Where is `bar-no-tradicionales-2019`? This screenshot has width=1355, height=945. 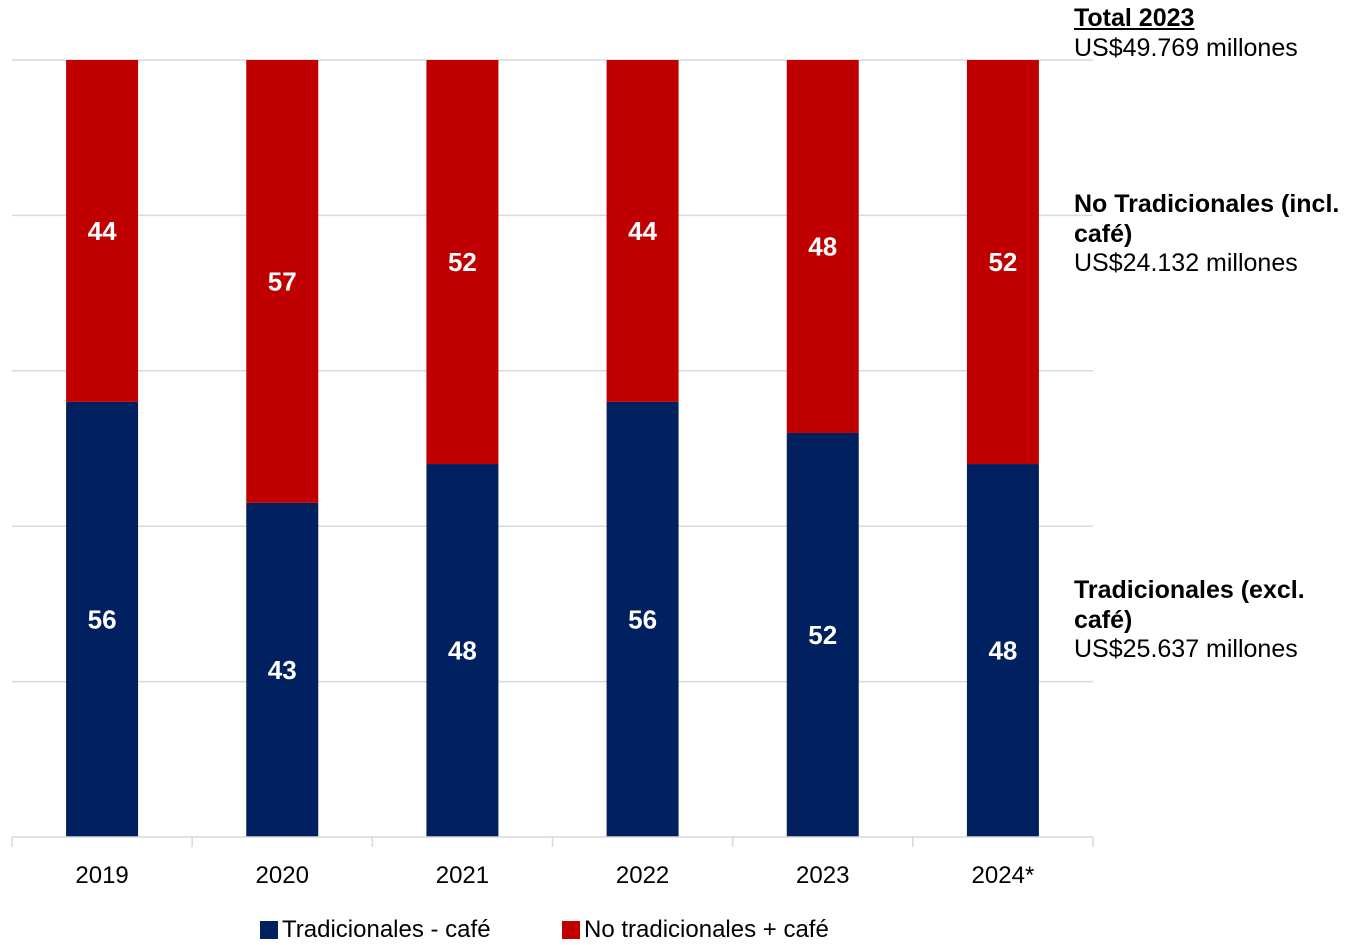 bar-no-tradicionales-2019 is located at coordinates (102, 231).